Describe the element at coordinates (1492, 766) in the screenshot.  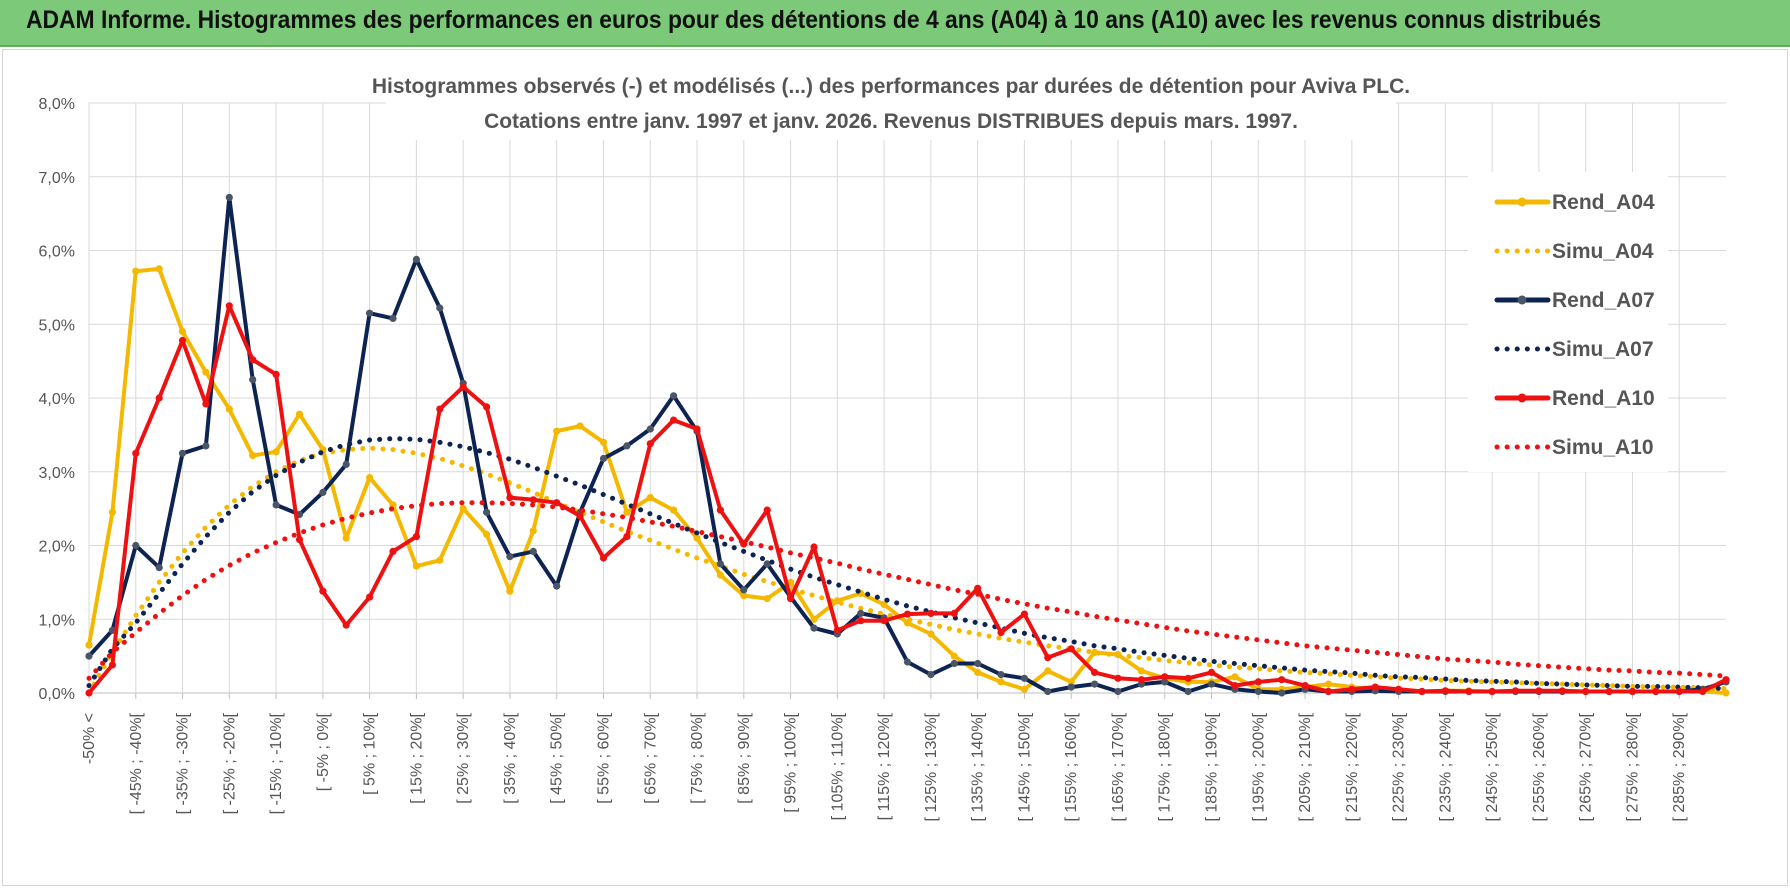
I see `x-tick-label: [ 245% ; 250%[` at that location.